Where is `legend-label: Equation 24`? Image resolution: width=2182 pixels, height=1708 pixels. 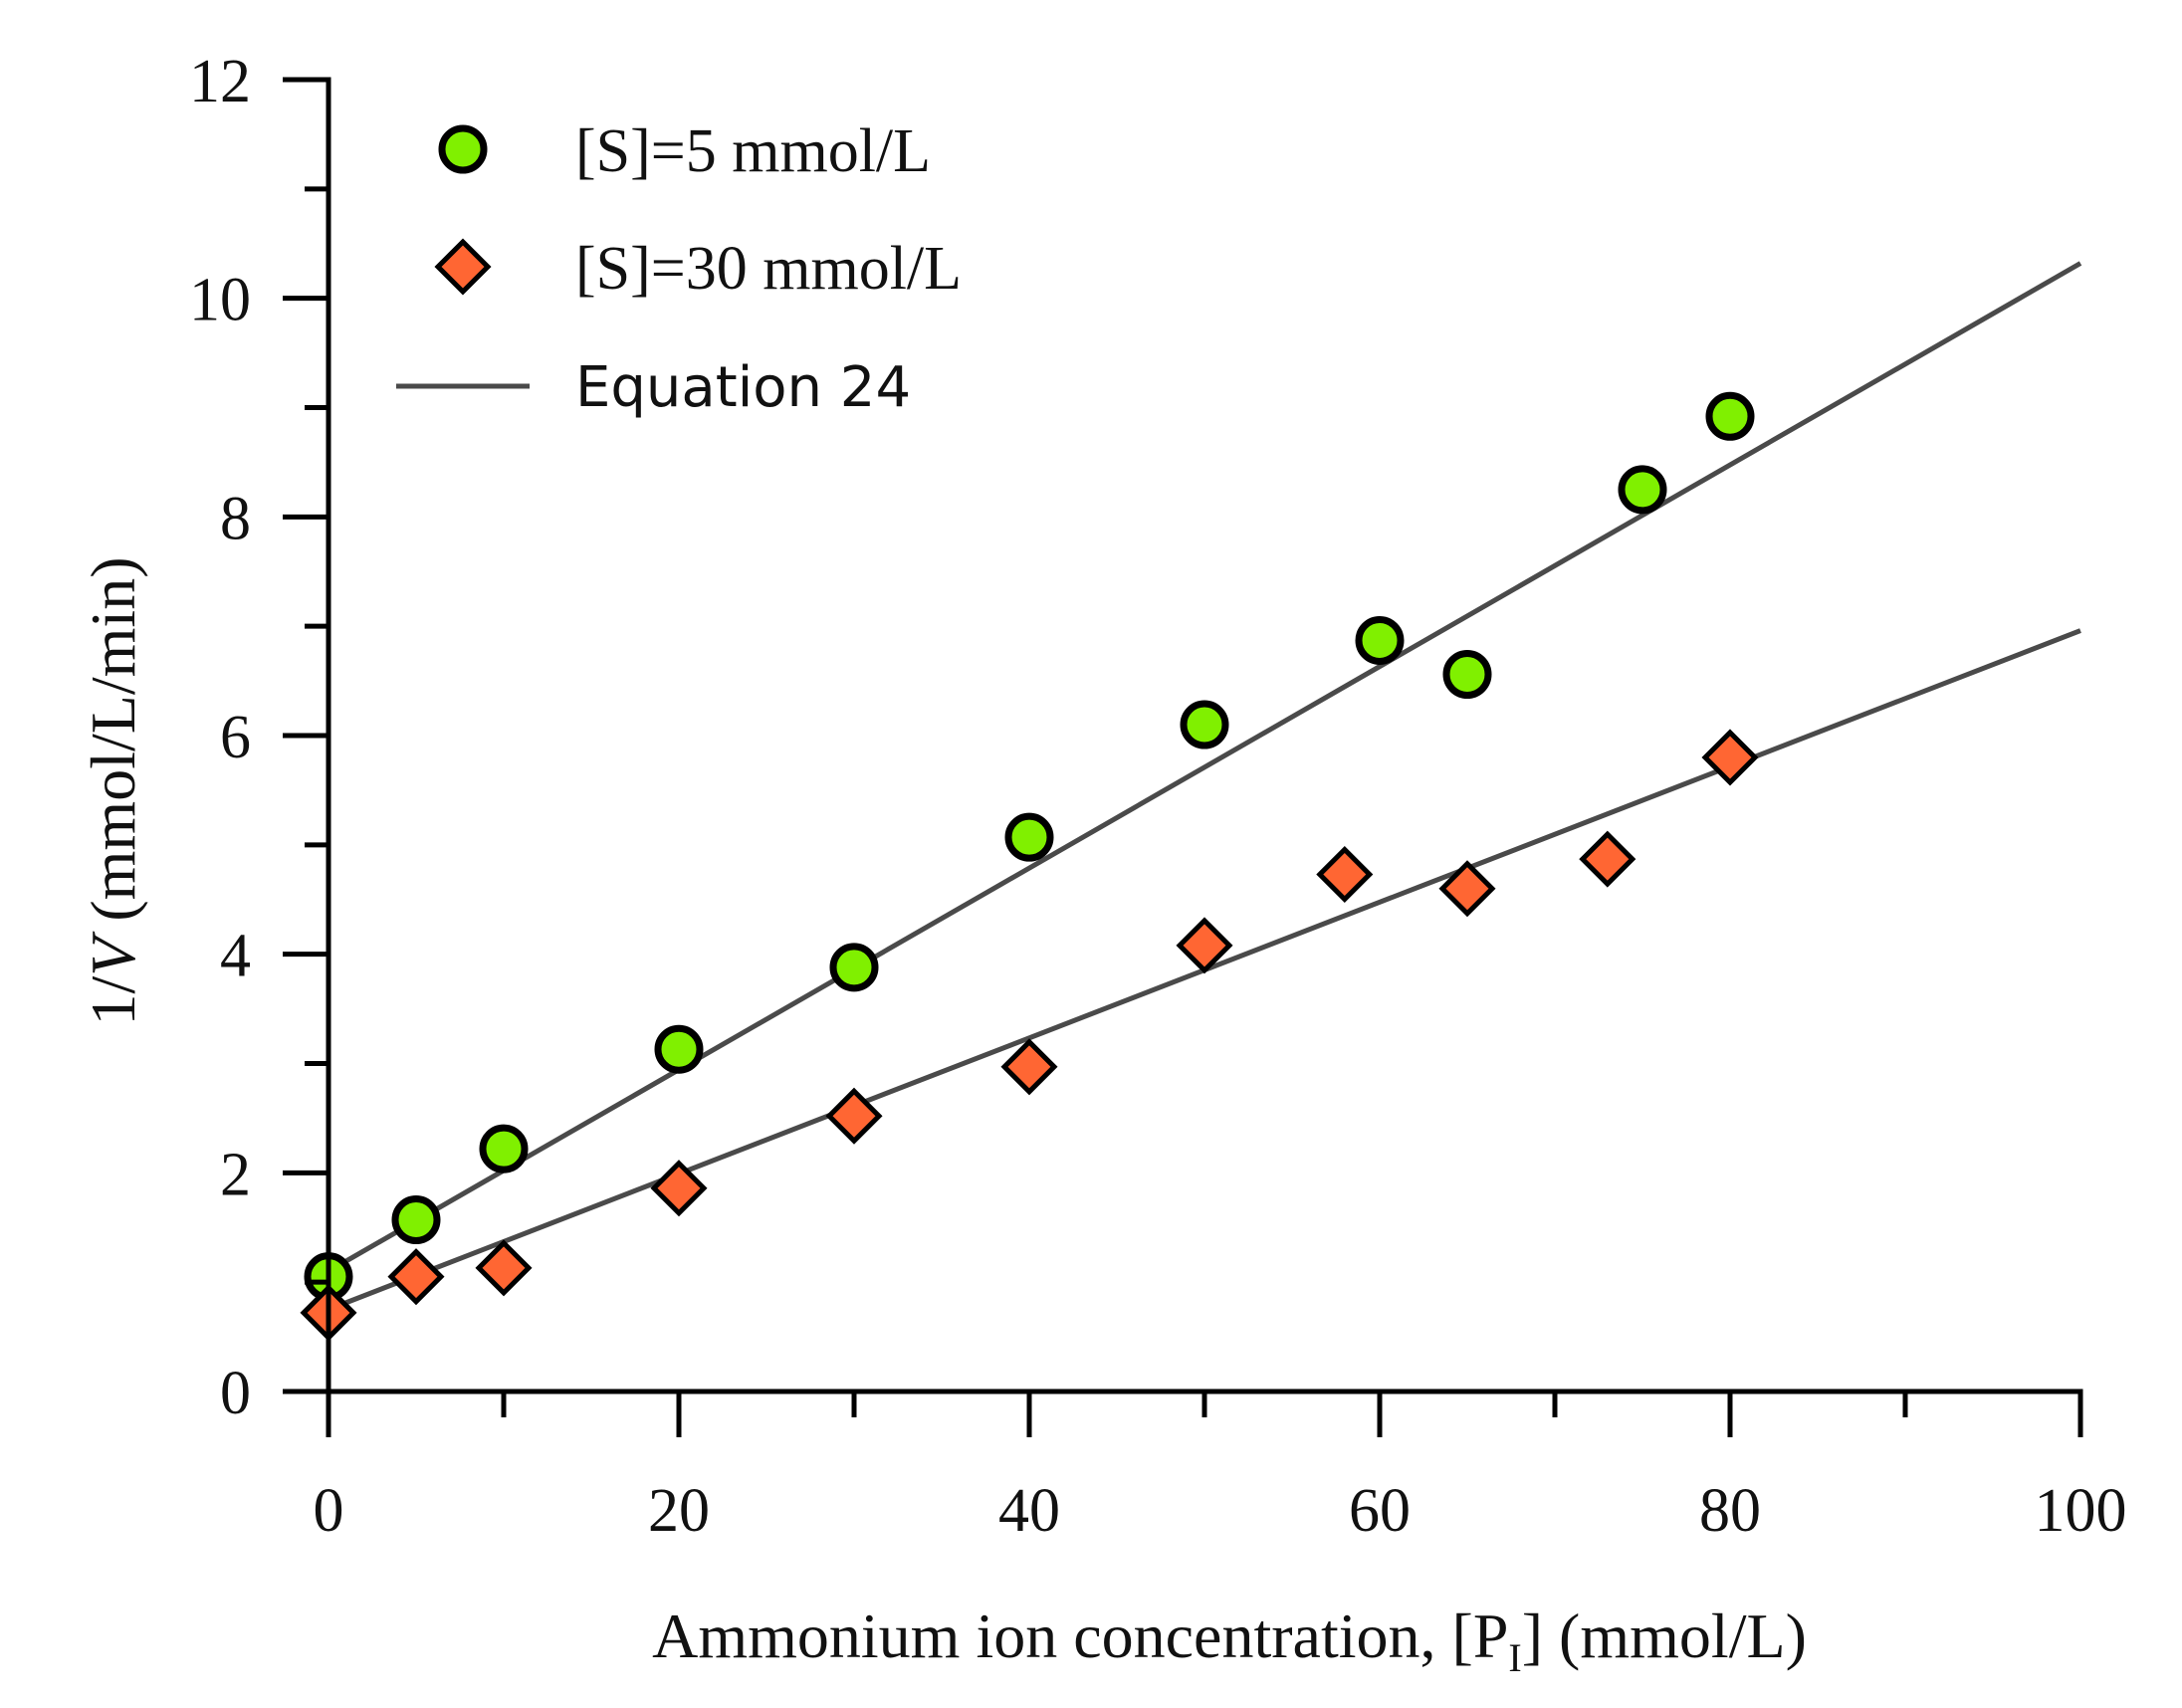
legend-label: Equation 24 is located at coordinates (743, 387).